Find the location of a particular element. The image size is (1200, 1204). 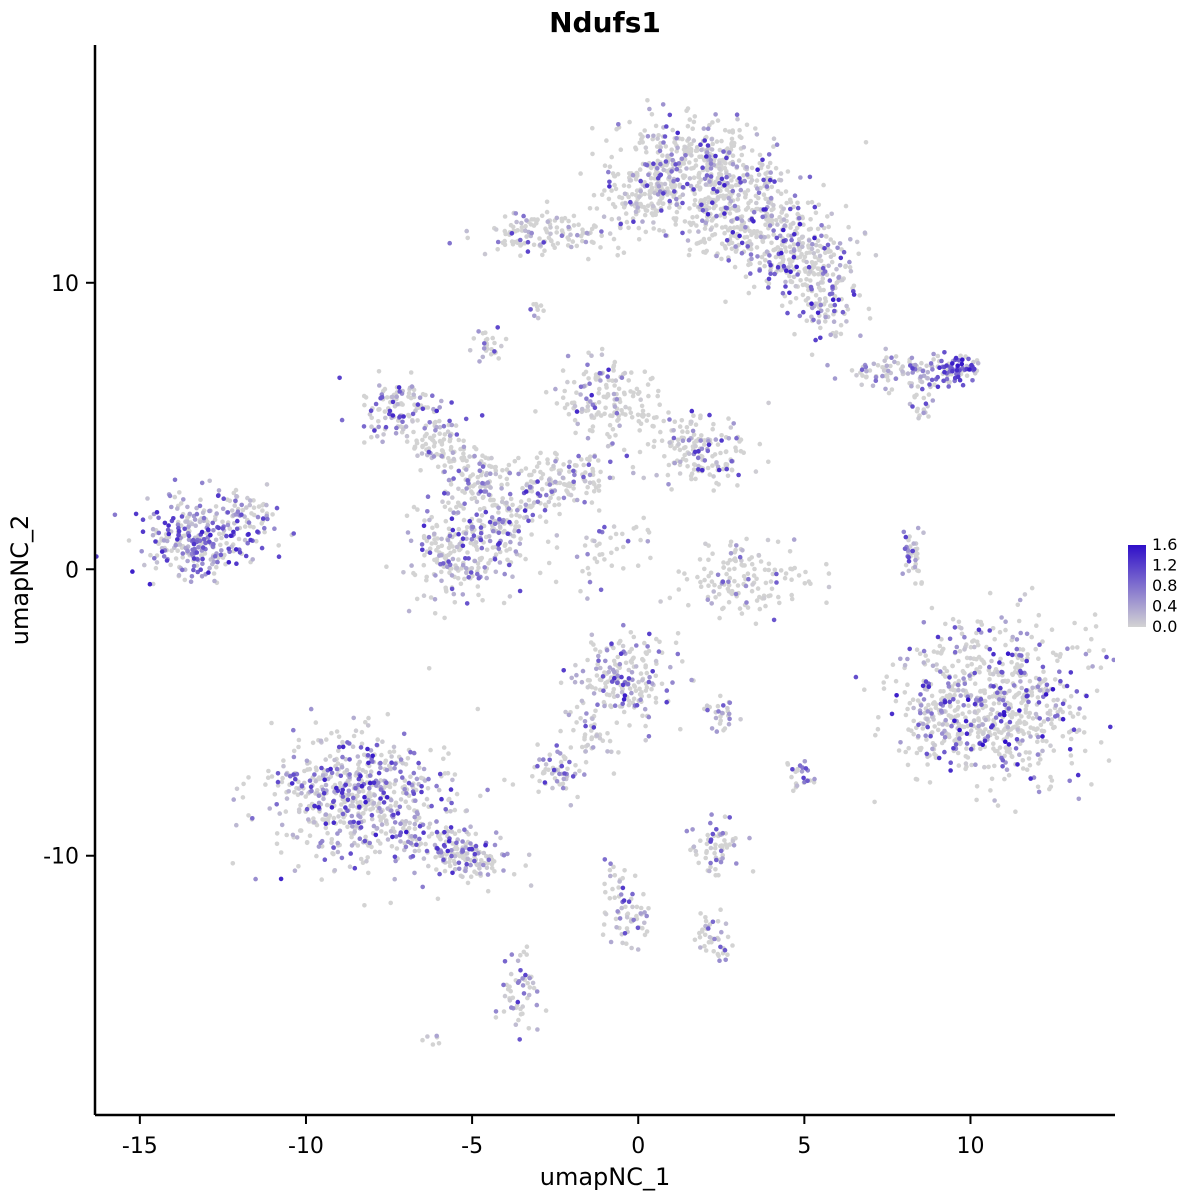

chart-title: Ndufs1 is located at coordinates (605, 22).